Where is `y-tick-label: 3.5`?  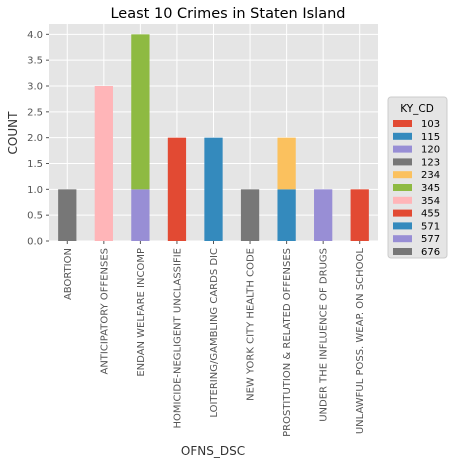 y-tick-label: 3.5 is located at coordinates (35, 61).